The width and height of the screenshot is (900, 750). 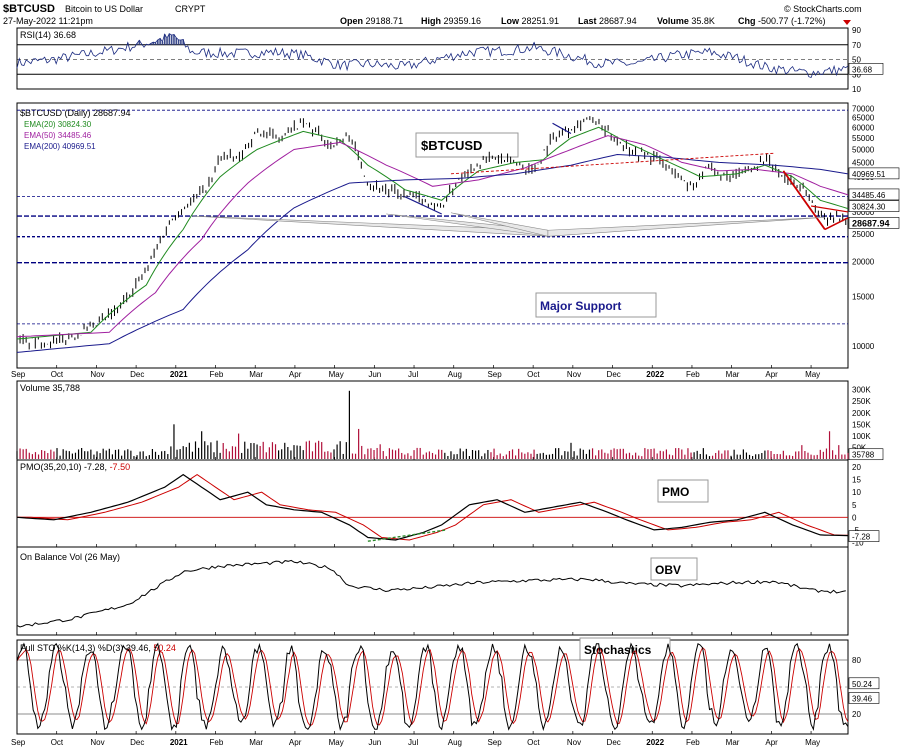 What do you see at coordinates (97, 742) in the screenshot?
I see `x-tick-label-bottom-Nov: Nov` at bounding box center [97, 742].